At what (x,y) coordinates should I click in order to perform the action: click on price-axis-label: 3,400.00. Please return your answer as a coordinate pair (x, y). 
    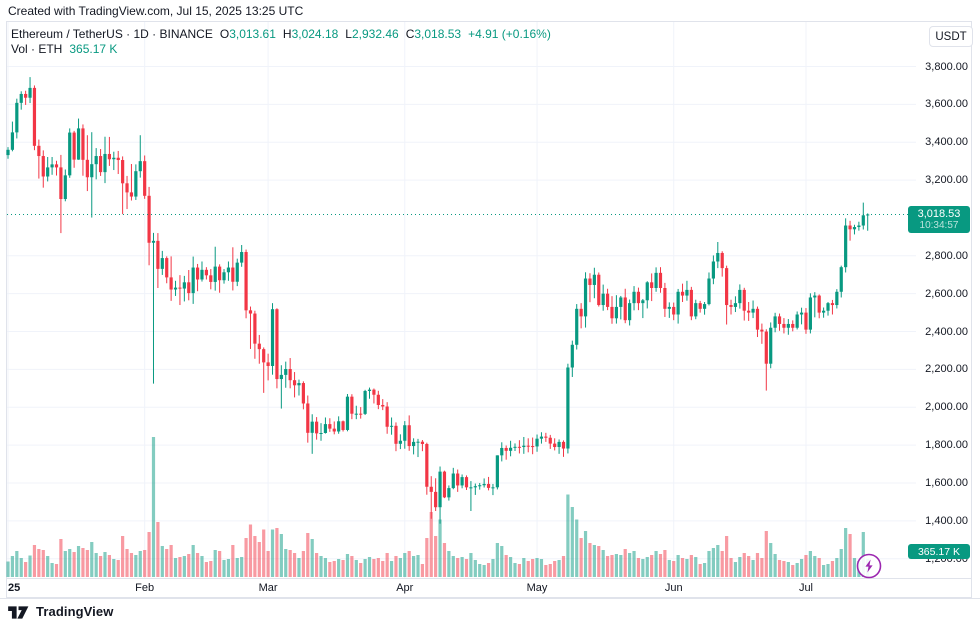
    Looking at the image, I should click on (946, 142).